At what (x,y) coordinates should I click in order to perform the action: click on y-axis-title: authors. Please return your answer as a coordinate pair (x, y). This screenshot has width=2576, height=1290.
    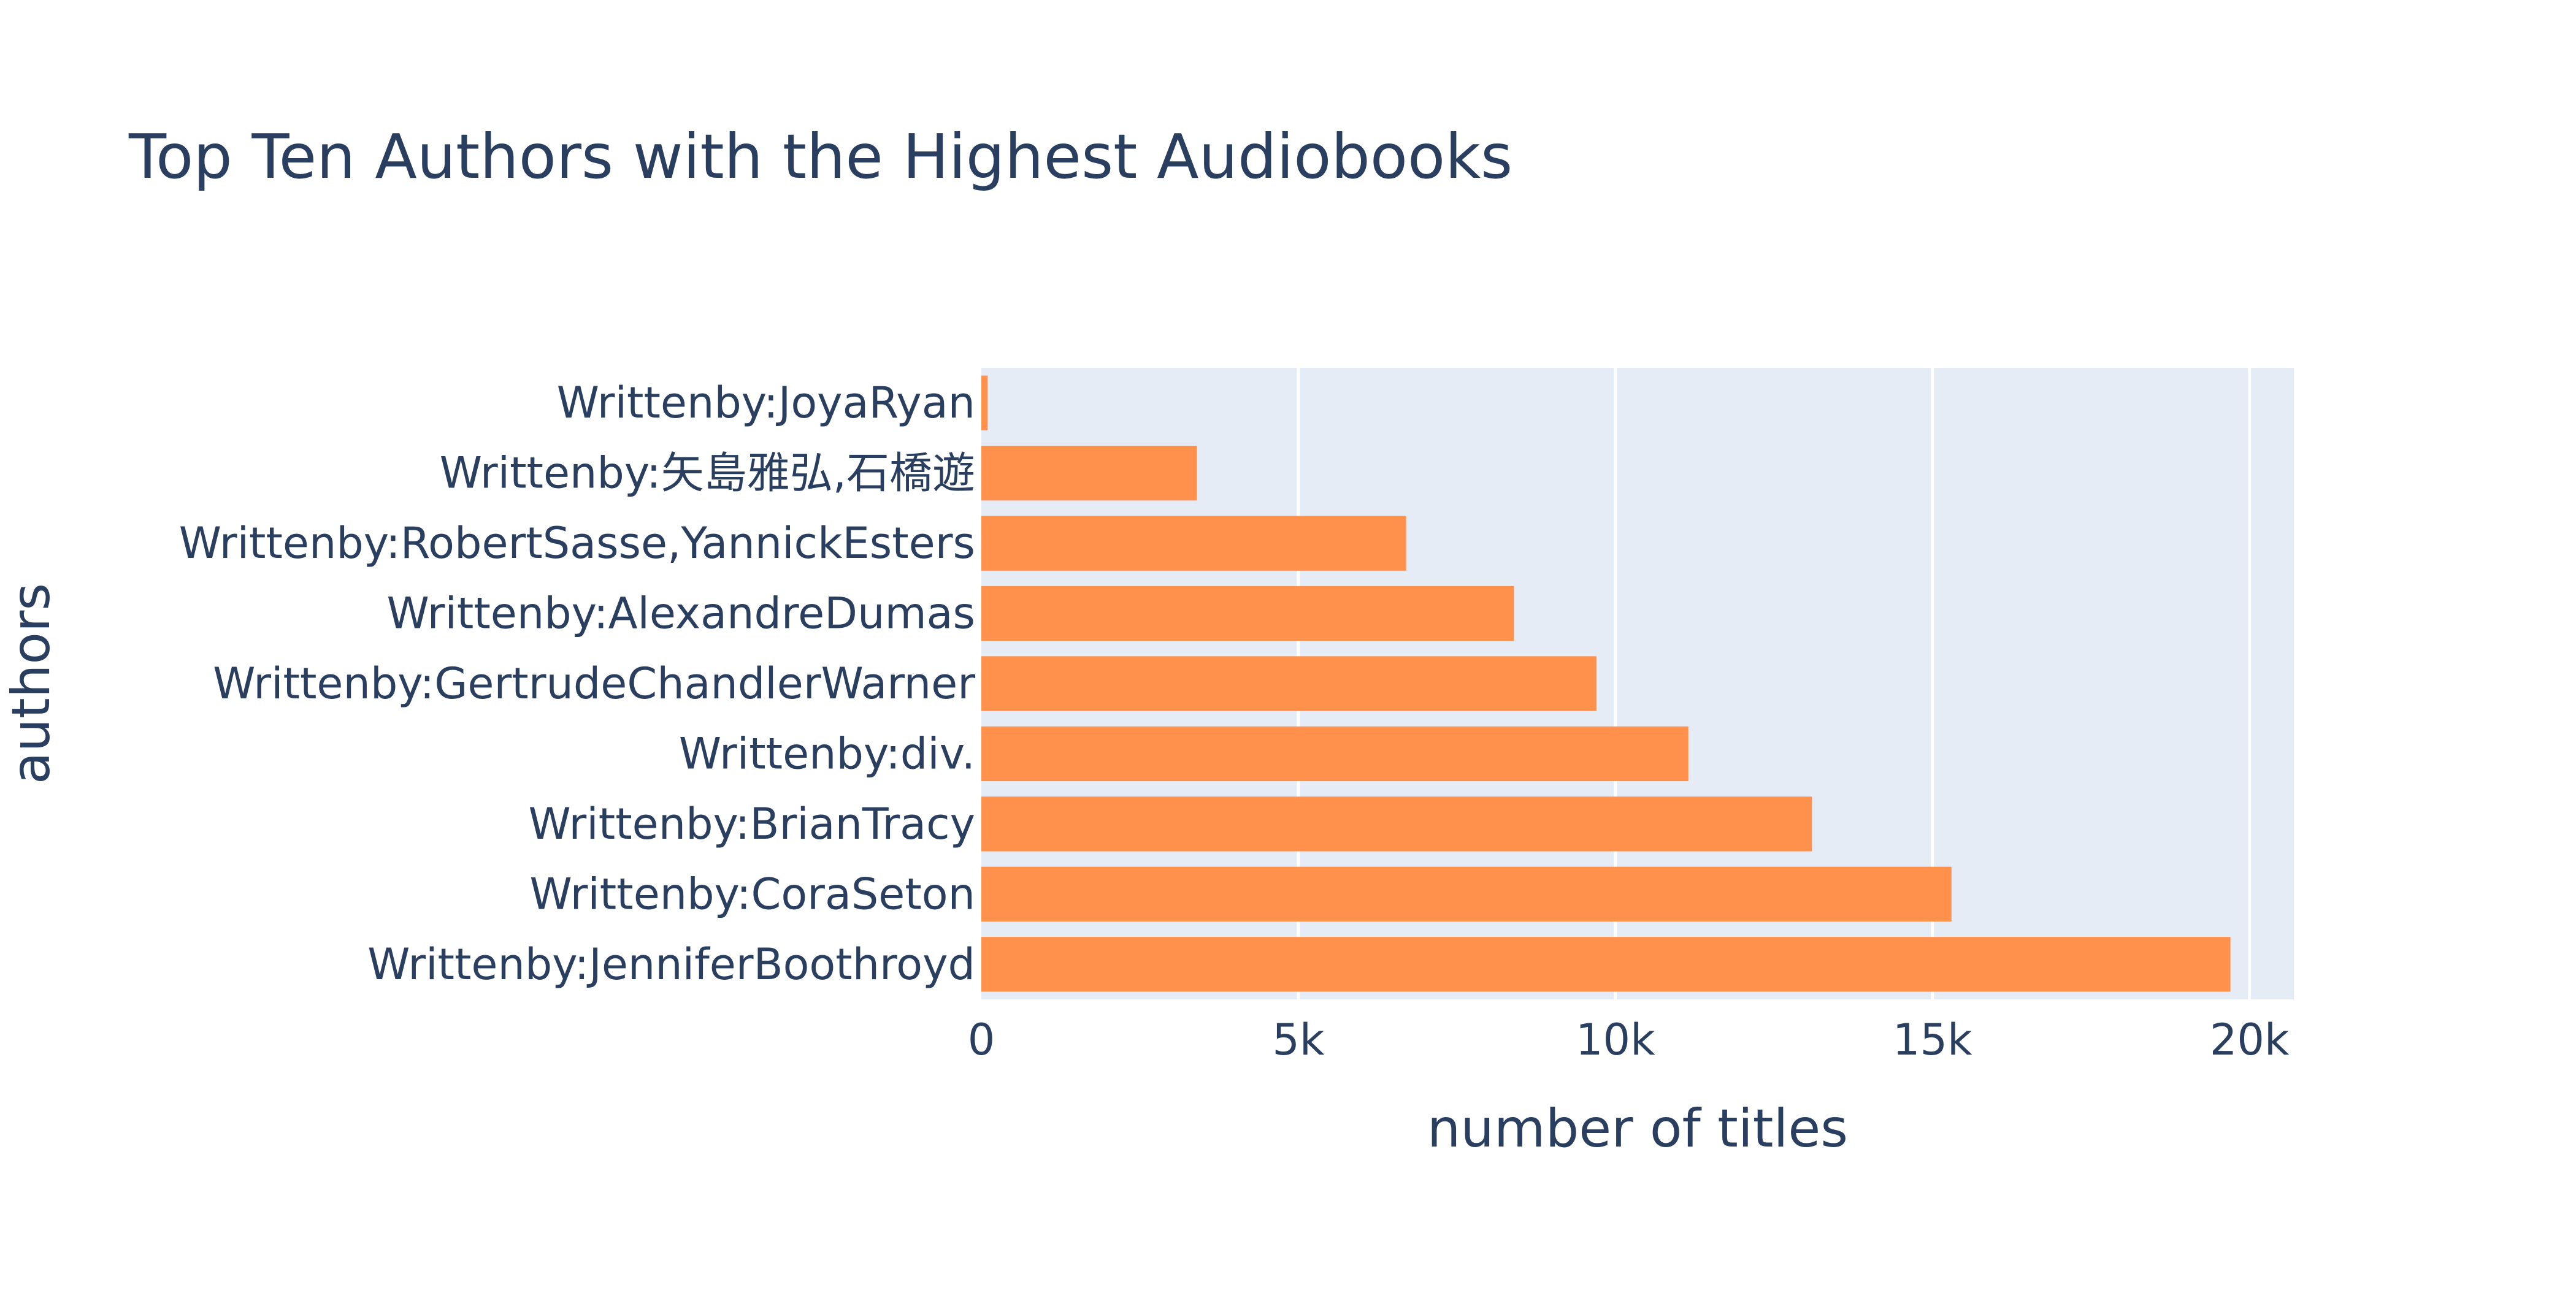
    Looking at the image, I should click on (31, 683).